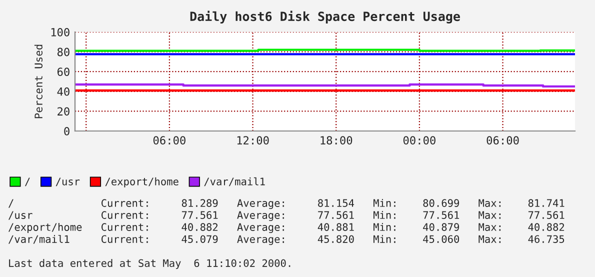  Describe the element at coordinates (64, 111) in the screenshot. I see `y-tick-label: 20` at that location.